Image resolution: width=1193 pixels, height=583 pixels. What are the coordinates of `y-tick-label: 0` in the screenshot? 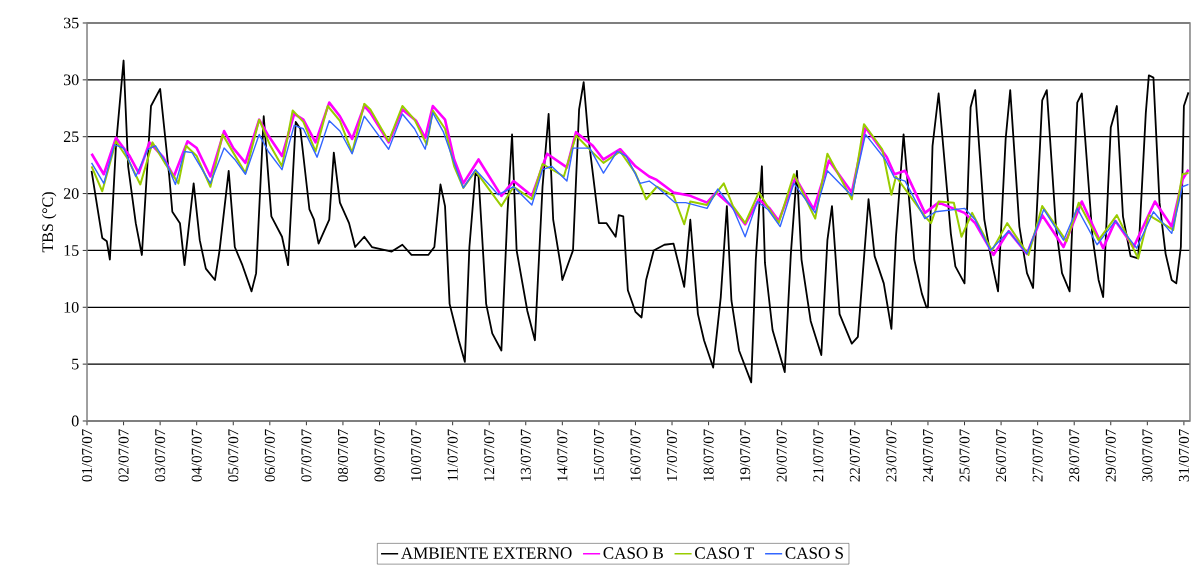 It's located at (75, 421).